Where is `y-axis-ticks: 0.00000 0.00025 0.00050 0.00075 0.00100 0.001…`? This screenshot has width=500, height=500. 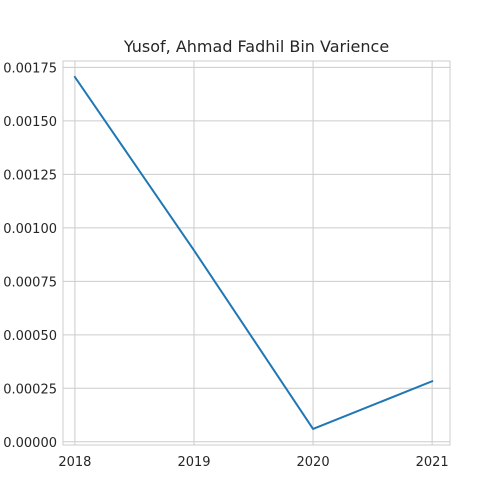 y-axis-ticks: 0.00000 0.00025 0.00050 0.00075 0.00100 0.001… is located at coordinates (30, 255).